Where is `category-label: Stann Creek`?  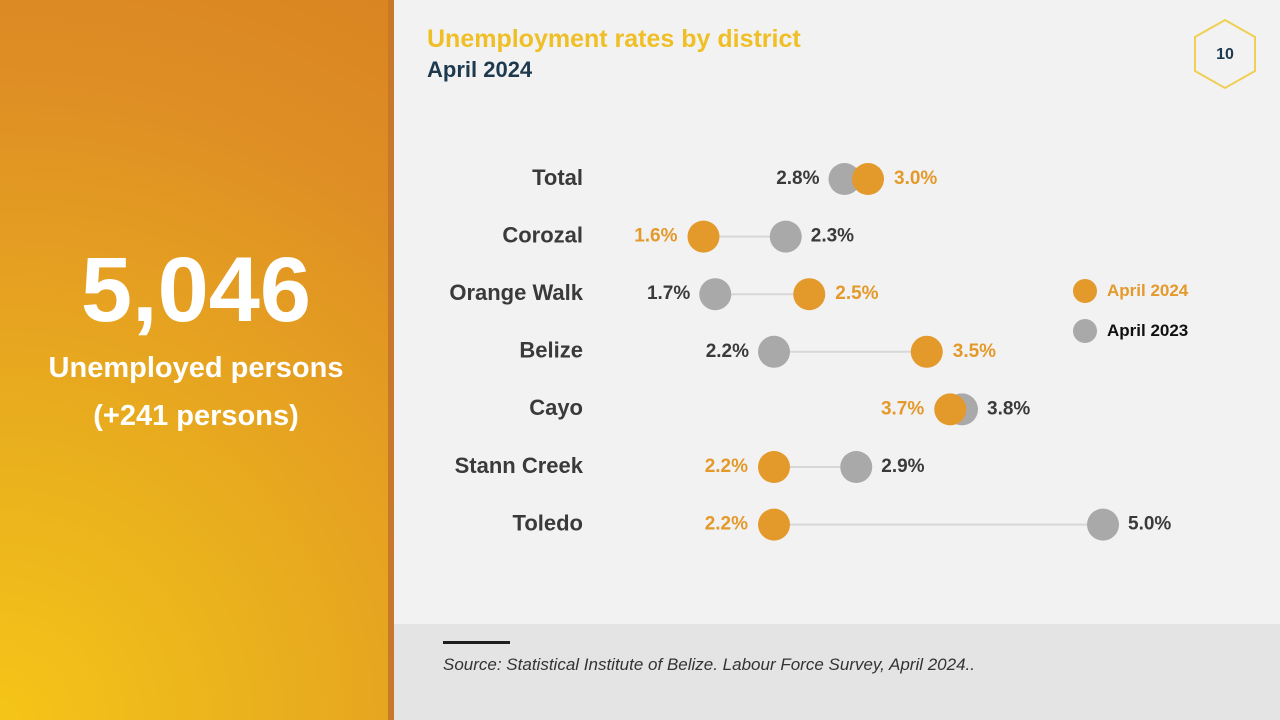
category-label: Stann Creek is located at coordinates (519, 465).